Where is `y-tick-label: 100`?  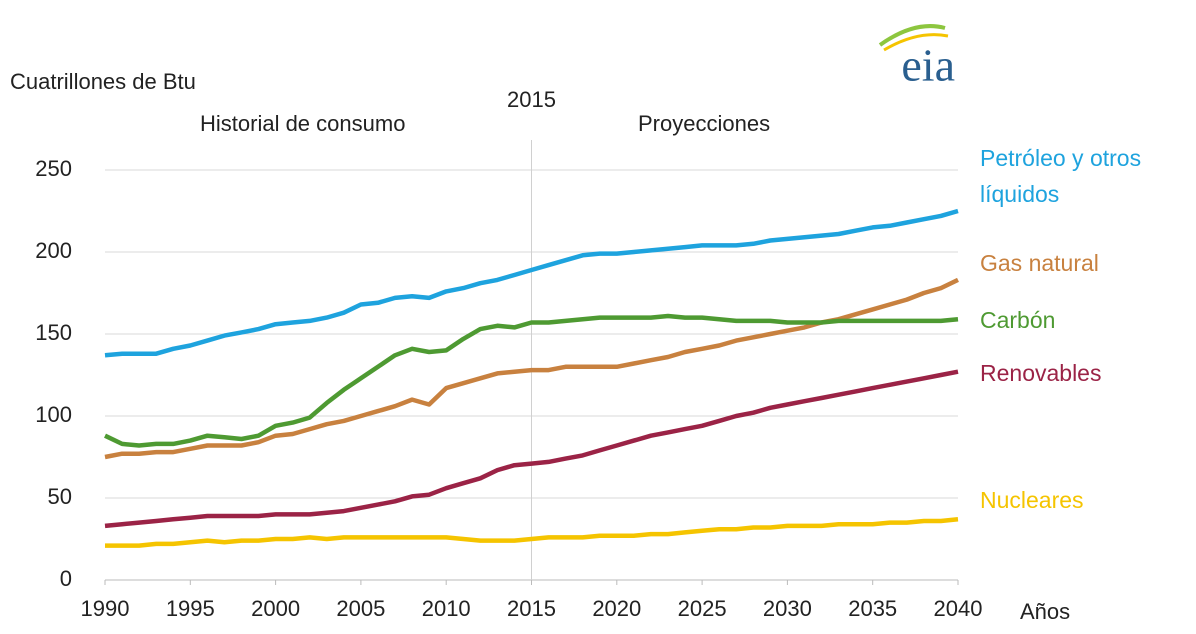
y-tick-label: 100 is located at coordinates (53, 414).